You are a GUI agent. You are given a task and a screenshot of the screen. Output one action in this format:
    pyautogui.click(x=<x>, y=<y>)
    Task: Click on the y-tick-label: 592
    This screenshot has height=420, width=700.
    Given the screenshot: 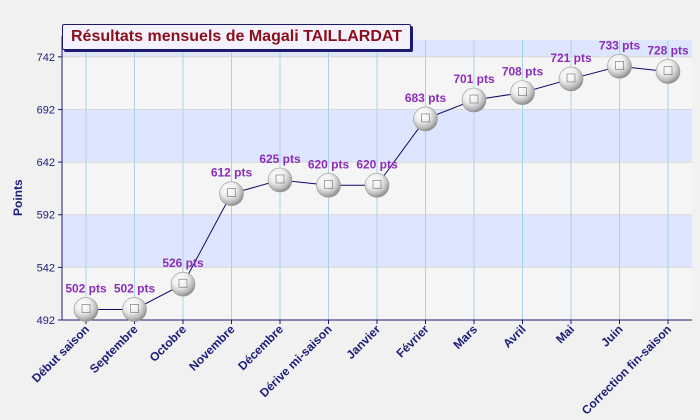 What is the action you would take?
    pyautogui.click(x=46, y=216)
    